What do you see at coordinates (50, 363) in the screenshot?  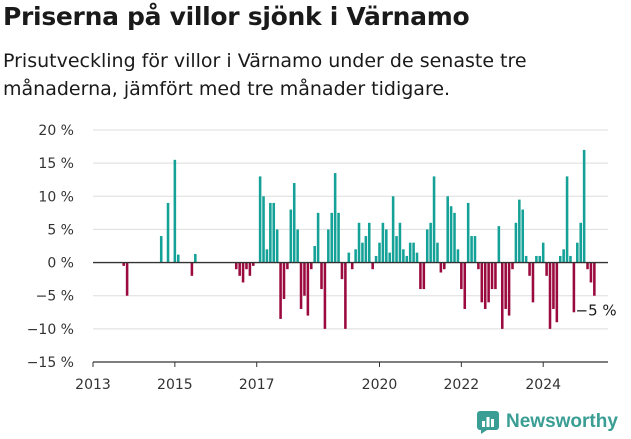 I see `y-tick-label: −15 %` at bounding box center [50, 363].